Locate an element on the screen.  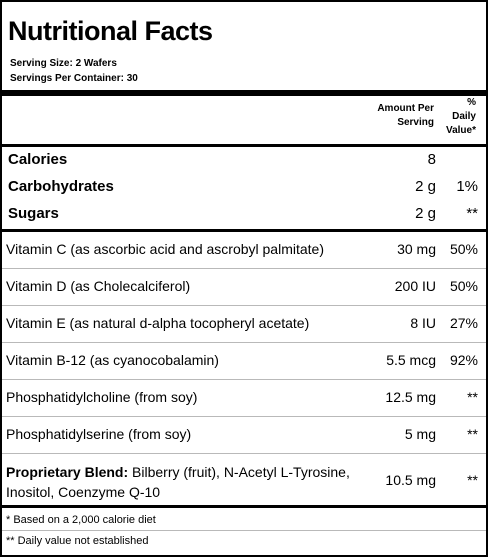
footnote-divider is located at coordinates (244, 506).